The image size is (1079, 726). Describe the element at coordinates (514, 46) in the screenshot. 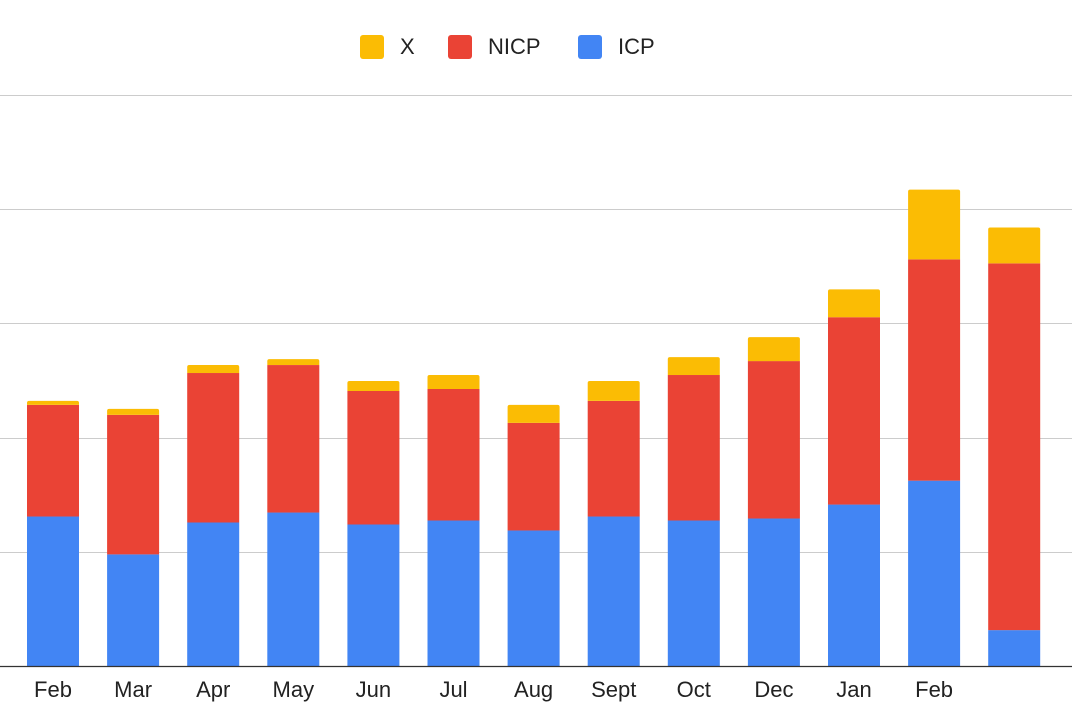

I see `legend-label-nicp: NICP` at that location.